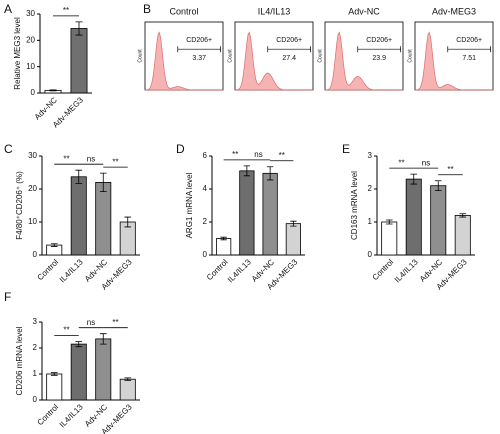 This screenshot has height=434, width=500. What do you see at coordinates (274, 11) in the screenshot?
I see `panel-title: IL4/IL13` at bounding box center [274, 11].